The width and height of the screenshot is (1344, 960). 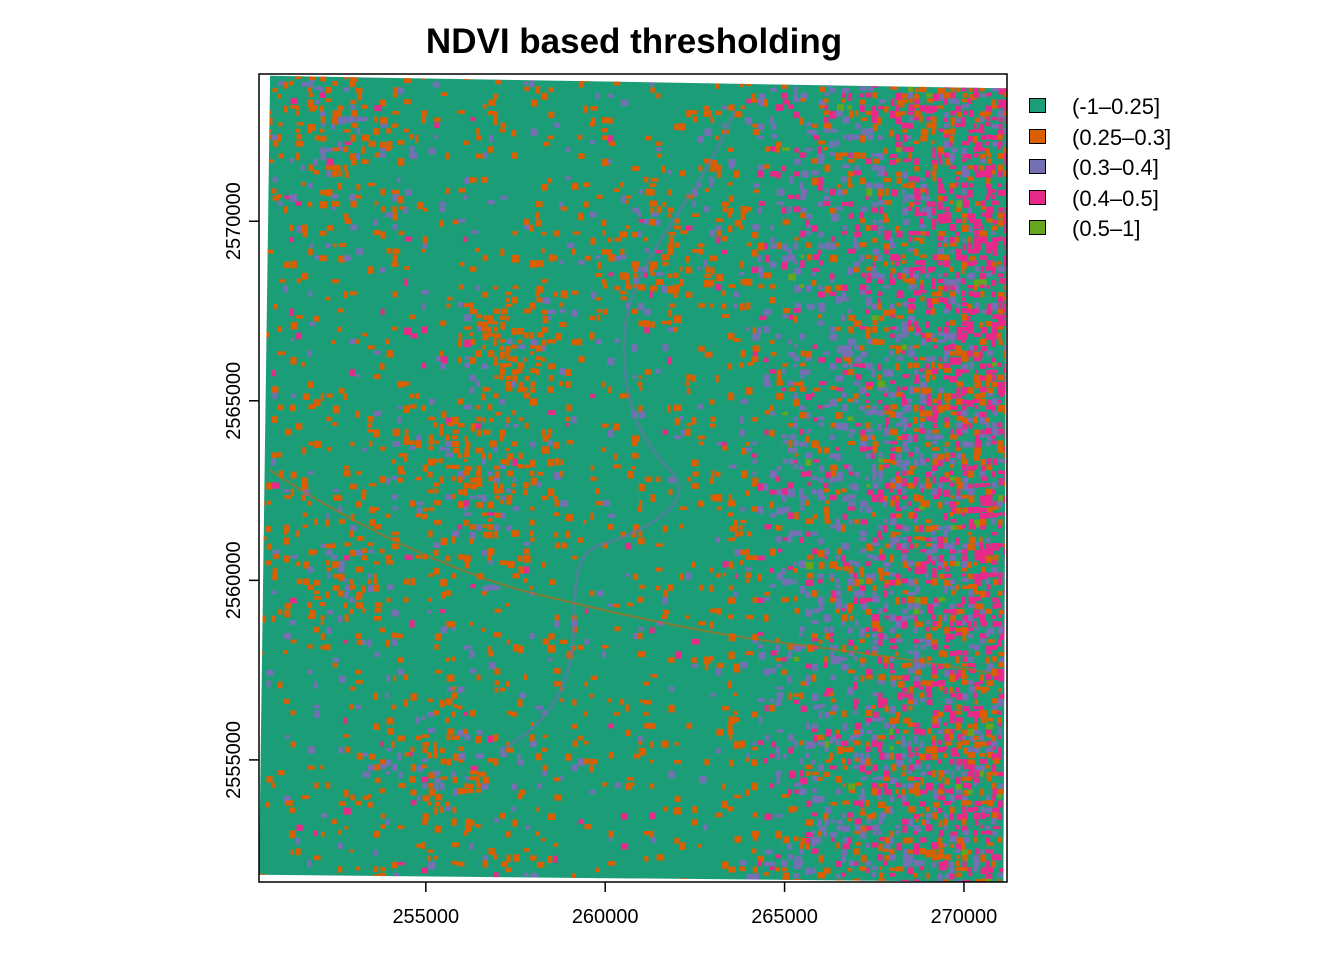 I want to click on x-tick-label: 260000, so click(x=605, y=917).